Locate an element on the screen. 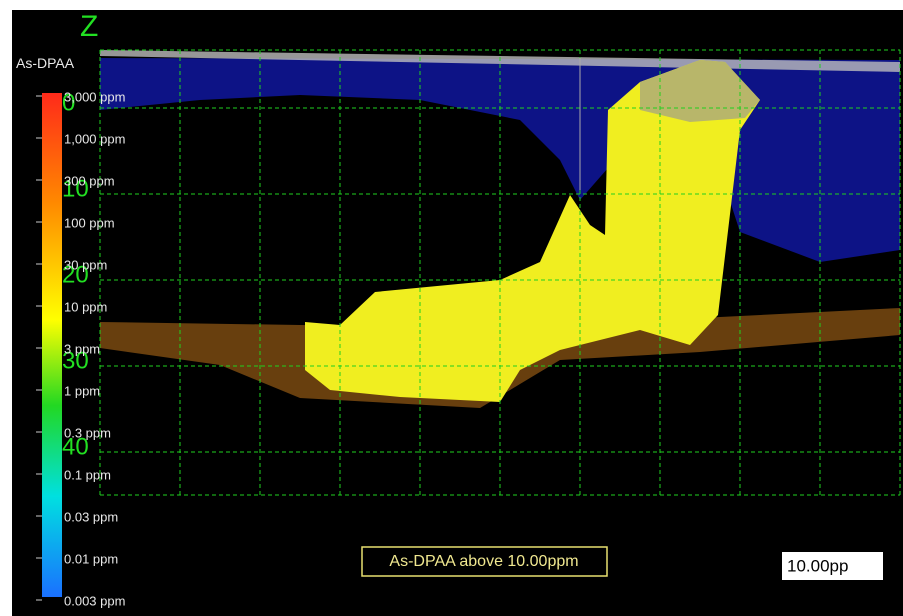 Image resolution: width=903 pixels, height=616 pixels. threshold-value: 10.00pp is located at coordinates (817, 565).